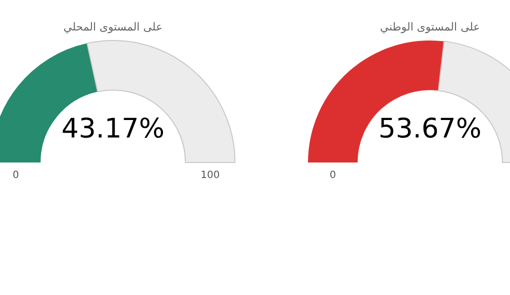  I want to click on chart-title: على المستوى المحلي, so click(113, 27).